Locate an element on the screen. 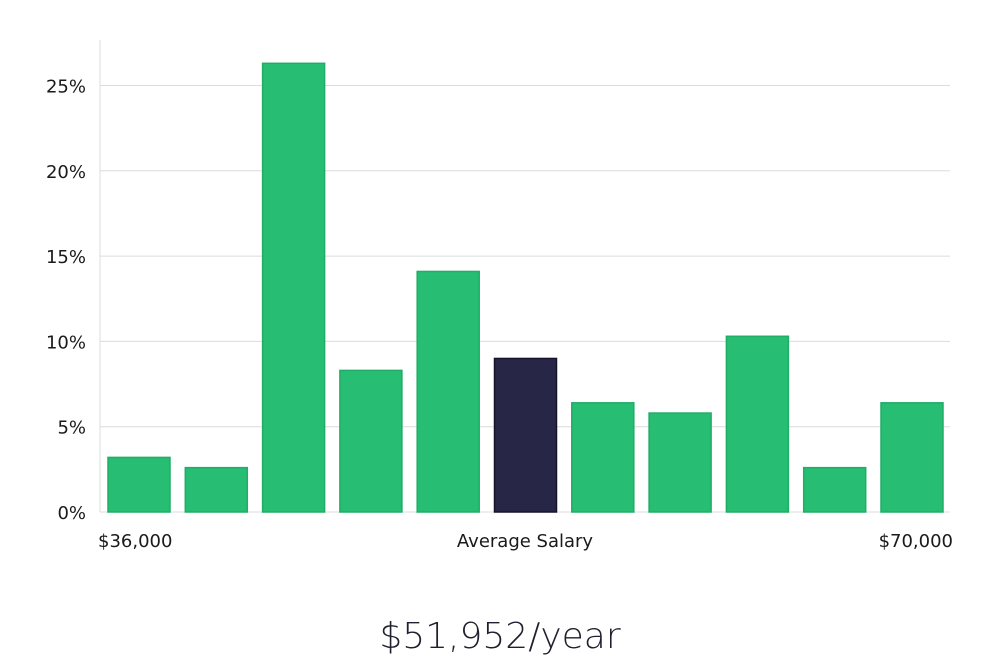 This screenshot has width=1000, height=660. x-axis-label-max: $70,000 is located at coordinates (916, 541).